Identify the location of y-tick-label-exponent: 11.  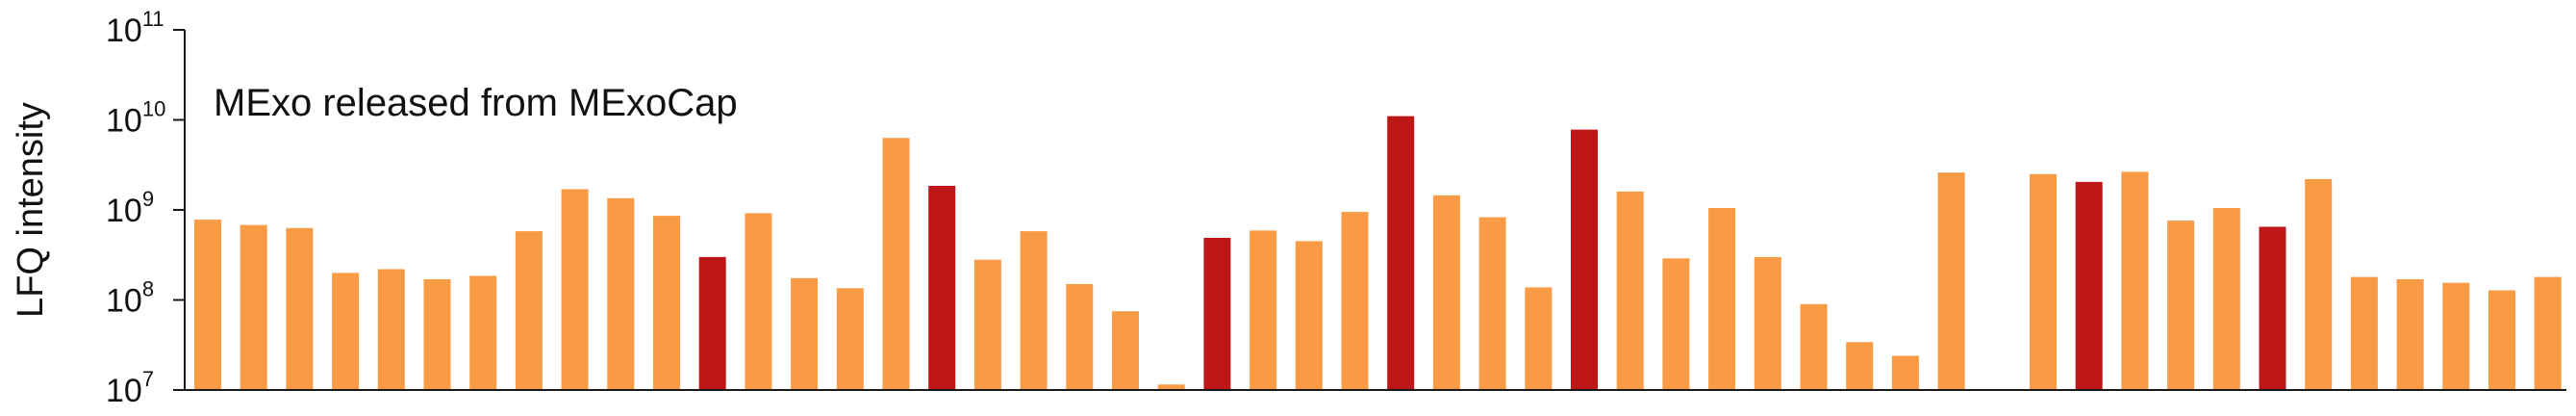
(153, 19).